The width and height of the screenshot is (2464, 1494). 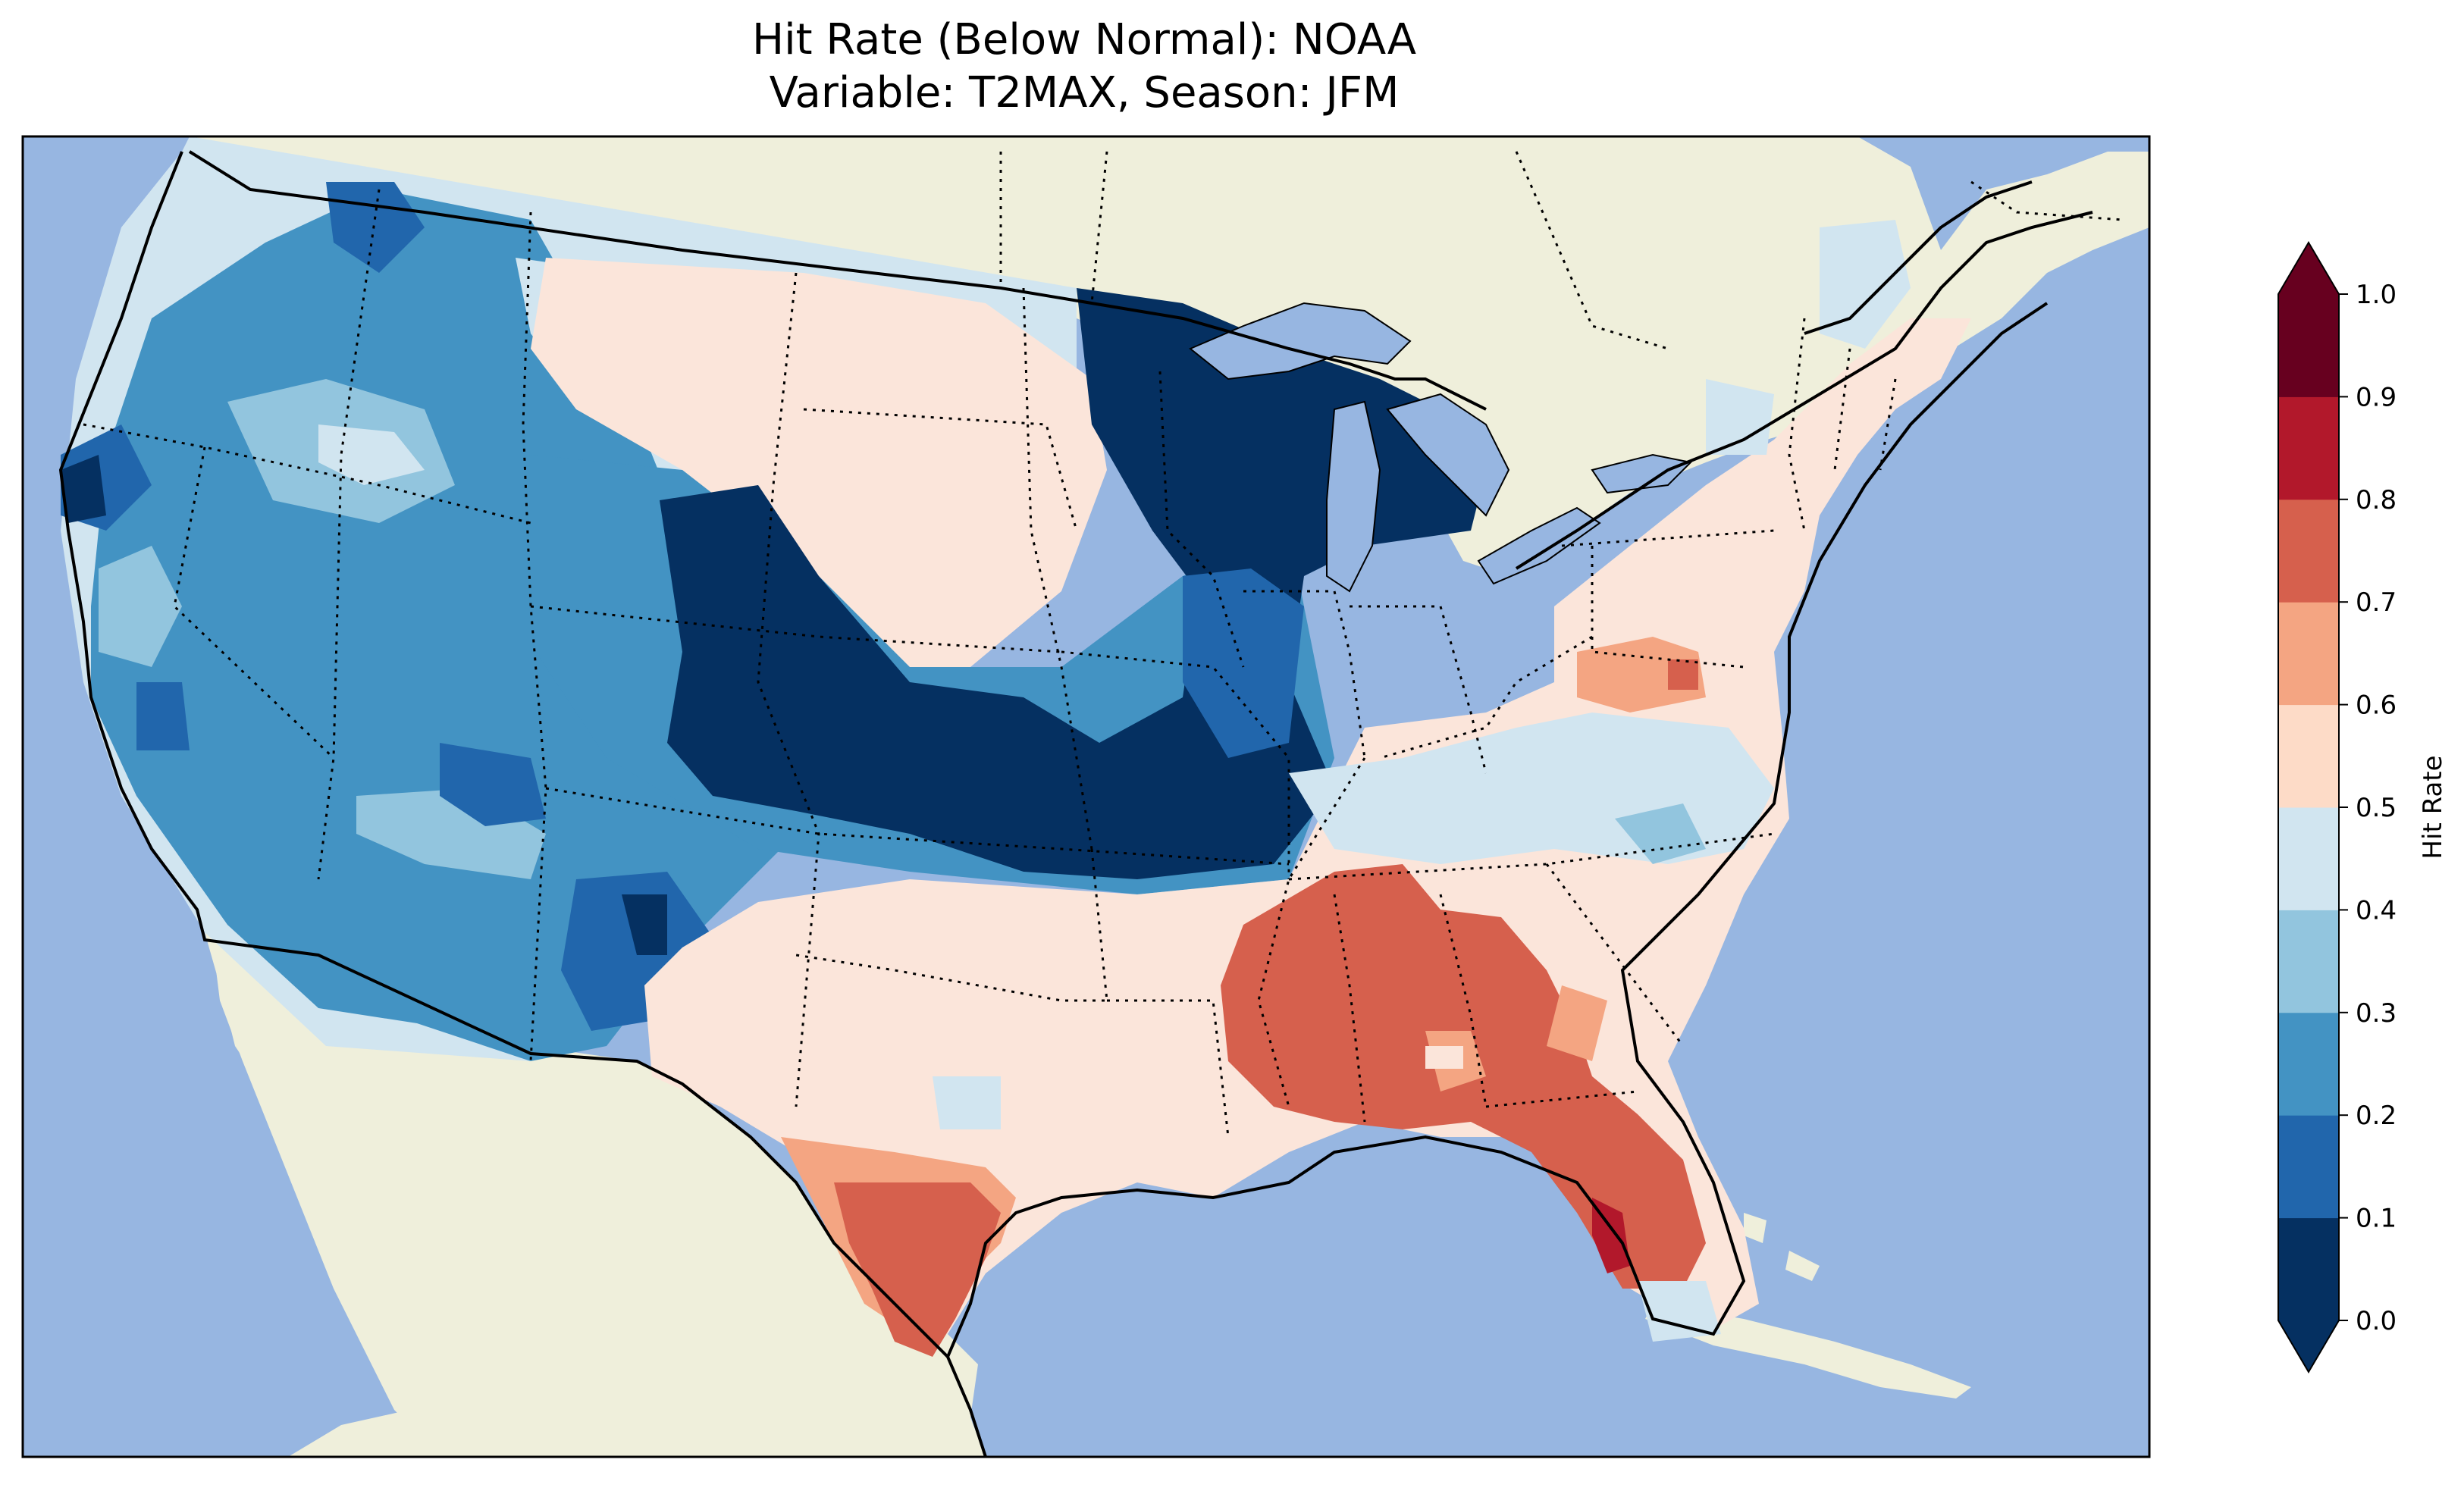 What do you see at coordinates (2377, 602) in the screenshot?
I see `colorbar-tick-label: 0.7` at bounding box center [2377, 602].